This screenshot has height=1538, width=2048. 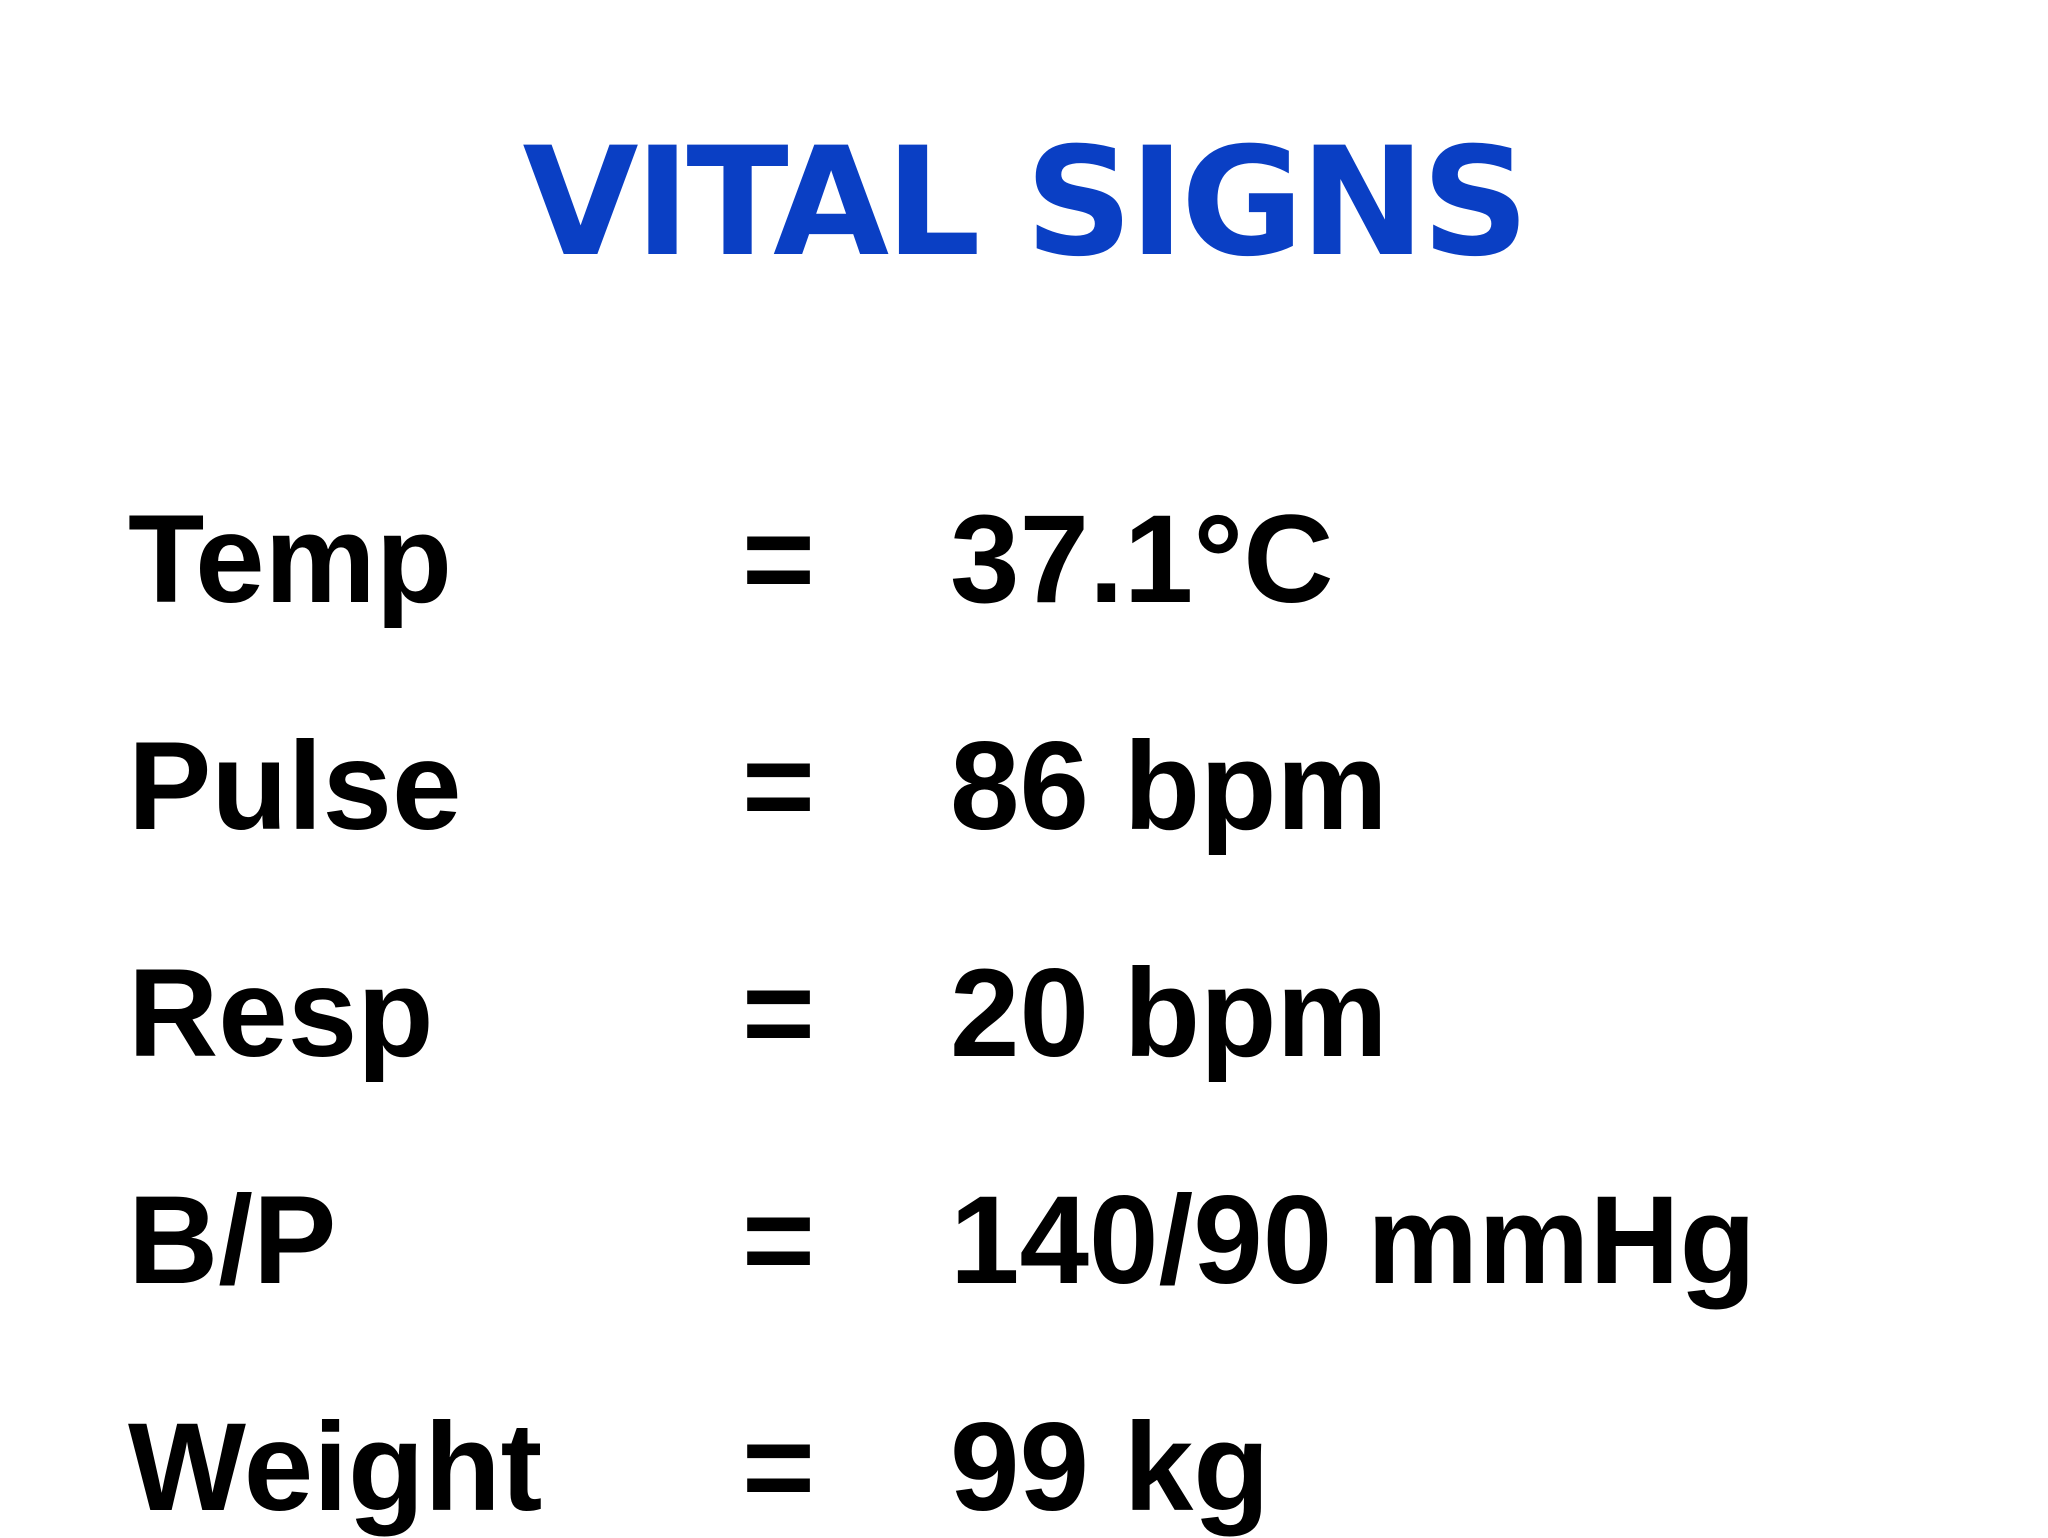 I want to click on vital-value: 37.1°C, so click(x=1142, y=559).